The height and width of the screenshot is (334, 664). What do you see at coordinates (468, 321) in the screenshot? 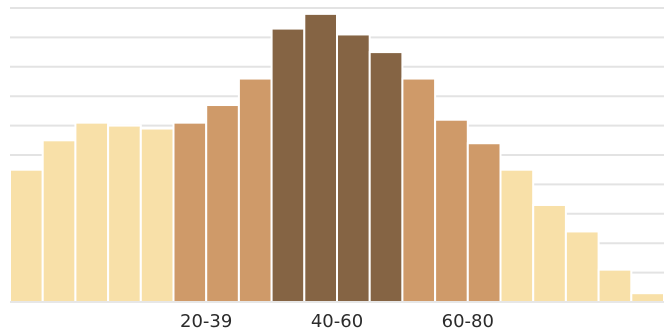
I see `tick-label-60-80: 60-80` at bounding box center [468, 321].